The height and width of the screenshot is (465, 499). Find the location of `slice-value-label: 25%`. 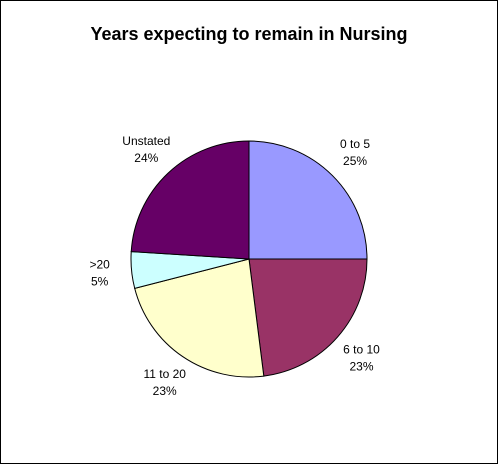

slice-value-label: 25% is located at coordinates (355, 161).